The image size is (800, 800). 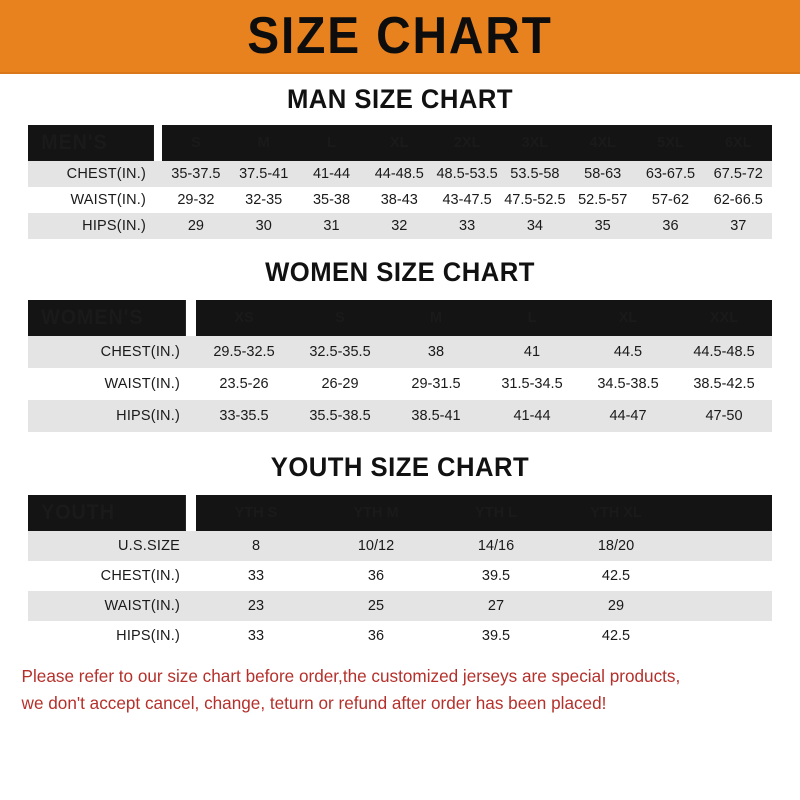 I want to click on men-chest-xl: 44-48.5, so click(x=399, y=174).